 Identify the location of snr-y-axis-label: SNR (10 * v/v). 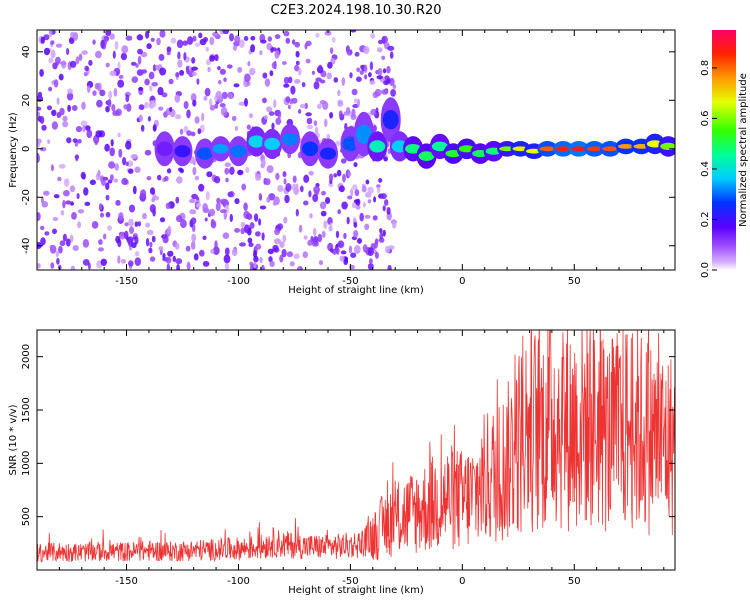
(13, 439).